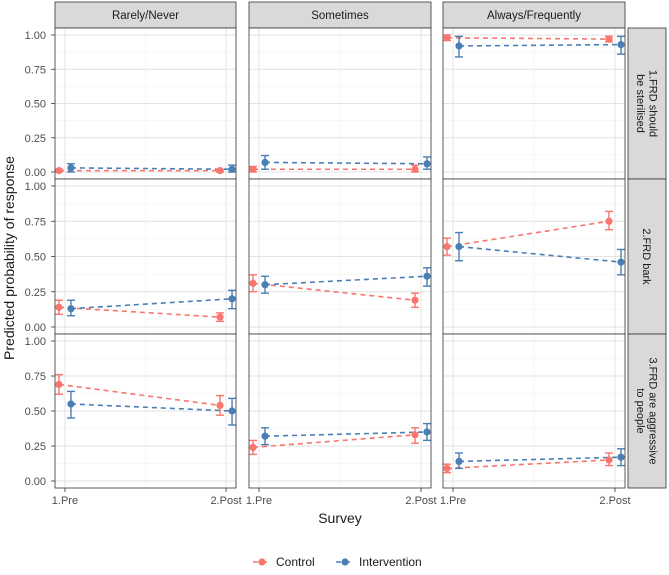  I want to click on row-strip-label: 2.FRD bark, so click(646, 256).